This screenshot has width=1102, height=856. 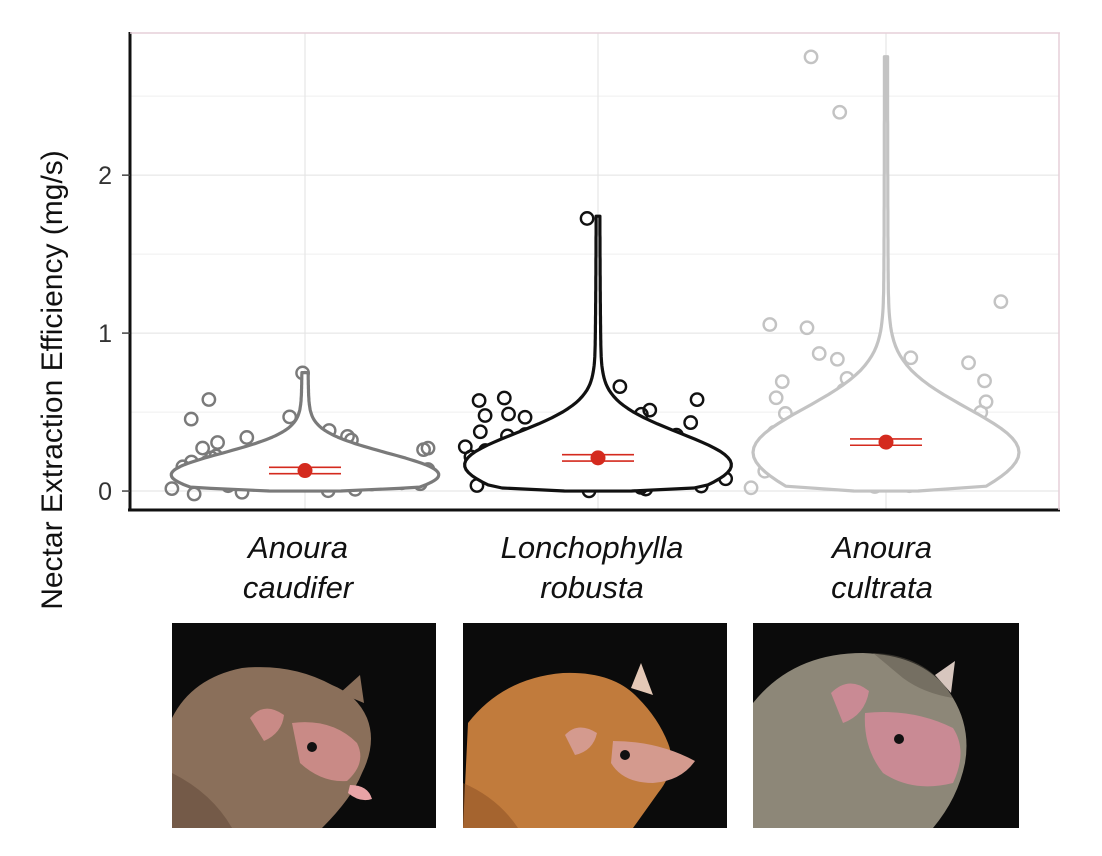 I want to click on bat-photo-lonchophylla-robusta, so click(x=595, y=725).